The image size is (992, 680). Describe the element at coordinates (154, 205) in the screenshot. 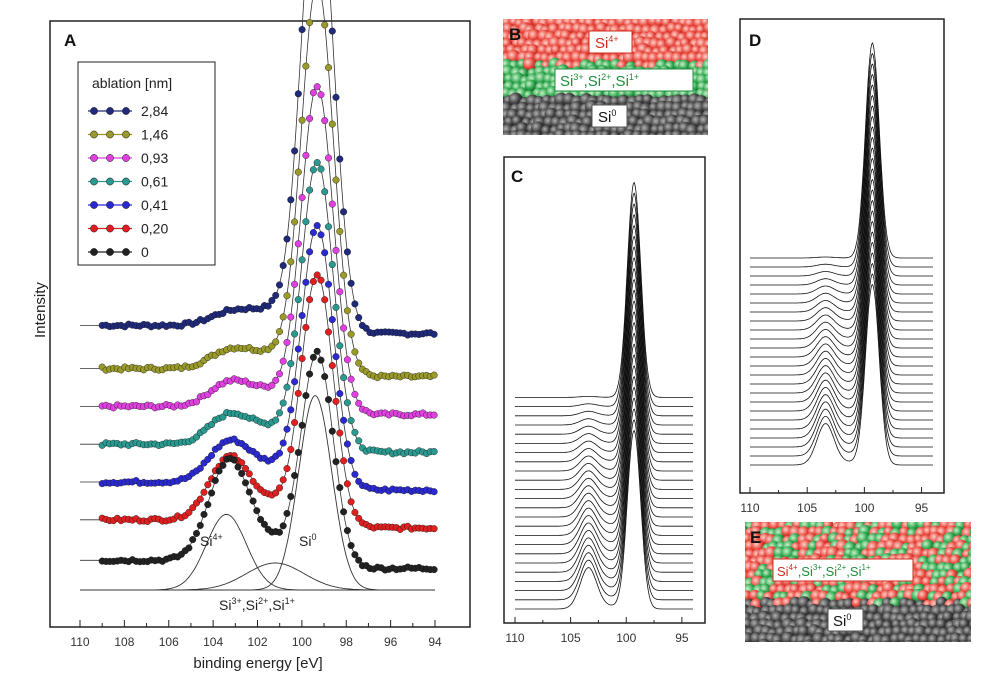

I see `legend-label-4: 0,41` at that location.